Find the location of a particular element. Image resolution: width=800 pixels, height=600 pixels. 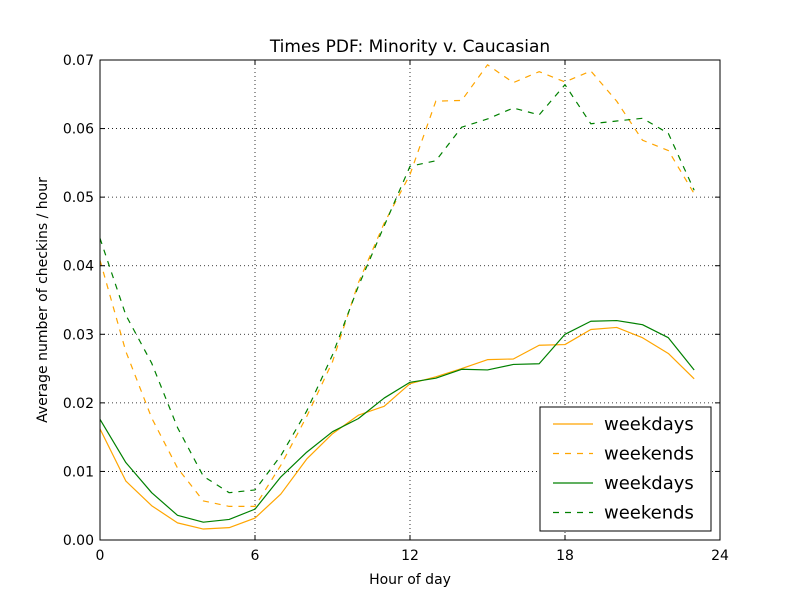

x-axis-label: Hour of day is located at coordinates (410, 580).